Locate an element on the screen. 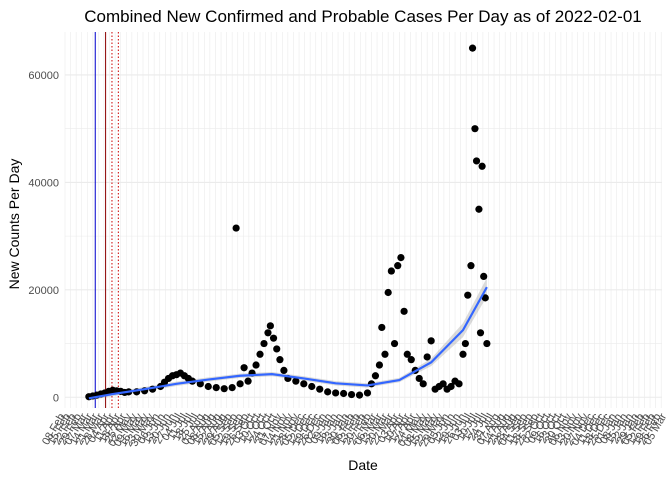 Image resolution: width=672 pixels, height=480 pixels. trend-line is located at coordinates (288, 343).